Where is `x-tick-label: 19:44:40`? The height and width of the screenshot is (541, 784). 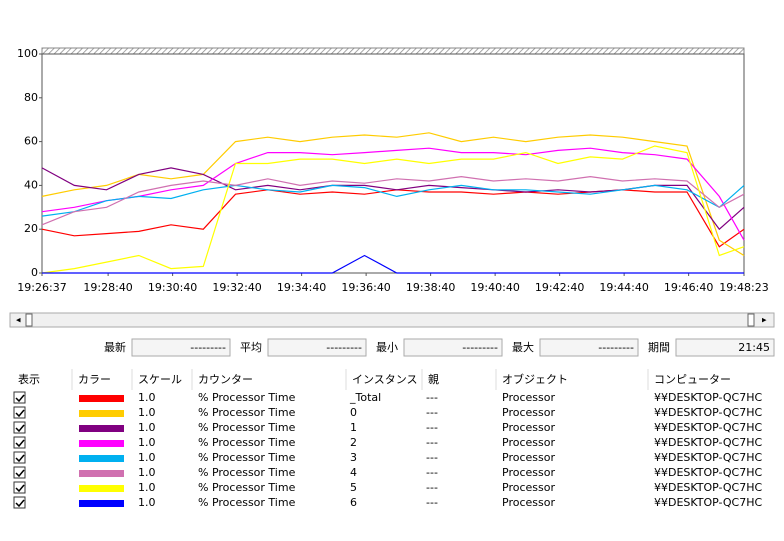 x-tick-label: 19:44:40 is located at coordinates (623, 287).